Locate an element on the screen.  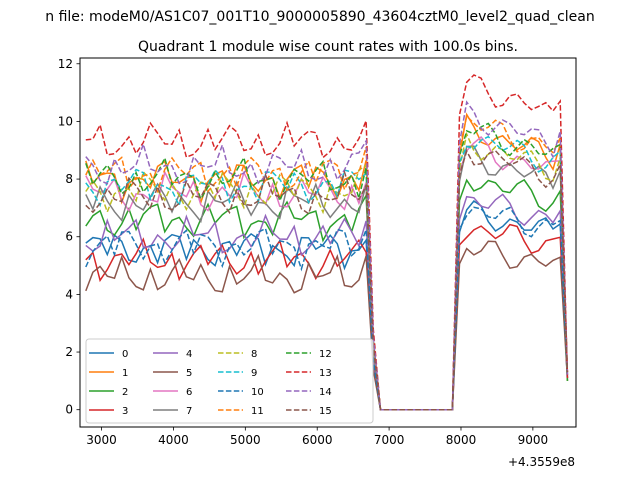
x-tick-label: 9000 is located at coordinates (533, 440).